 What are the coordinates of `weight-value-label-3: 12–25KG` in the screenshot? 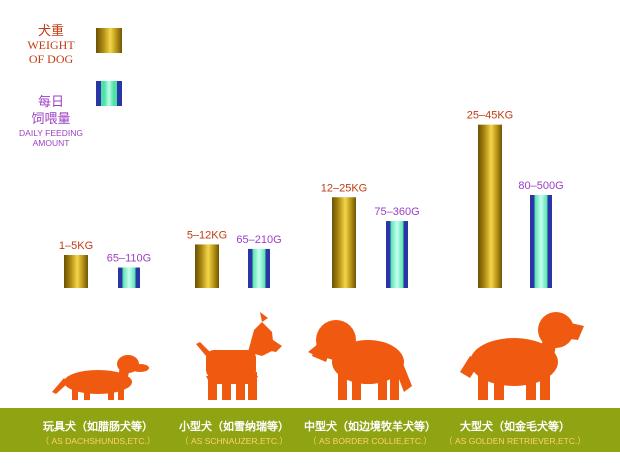 It's located at (344, 188).